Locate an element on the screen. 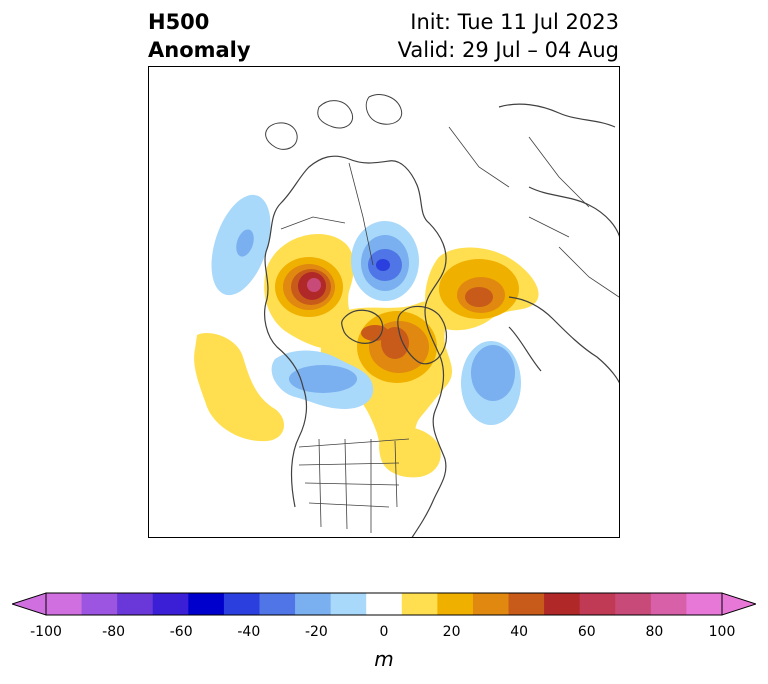 The image size is (768, 684). northwest-pacific-core is located at coordinates (245, 243).